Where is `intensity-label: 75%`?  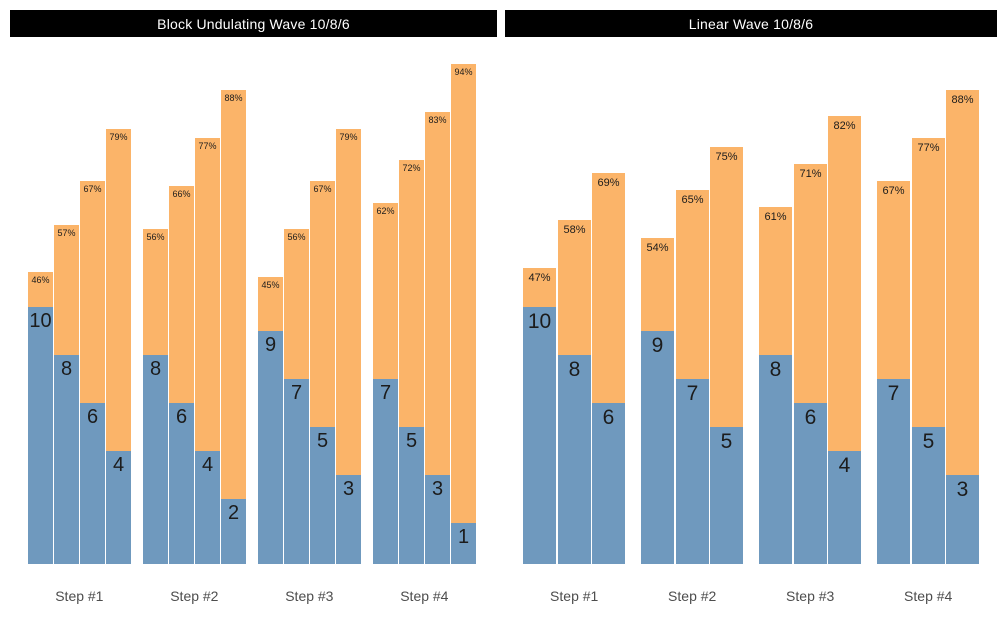 intensity-label: 75% is located at coordinates (726, 157).